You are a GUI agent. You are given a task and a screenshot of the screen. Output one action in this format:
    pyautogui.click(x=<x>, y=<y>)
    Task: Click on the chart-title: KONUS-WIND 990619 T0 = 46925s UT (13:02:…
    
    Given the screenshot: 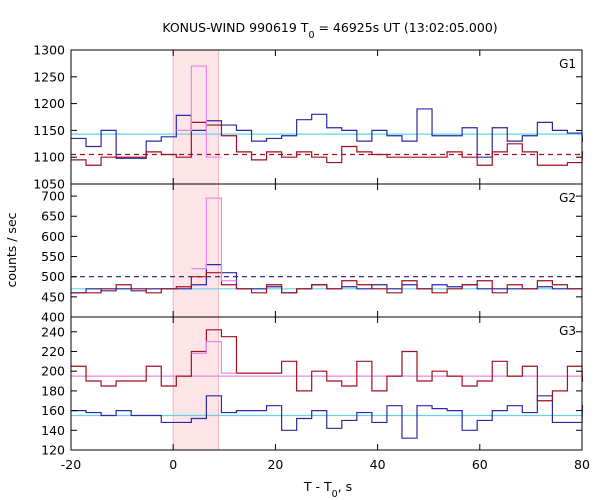 What is the action you would take?
    pyautogui.click(x=329, y=30)
    